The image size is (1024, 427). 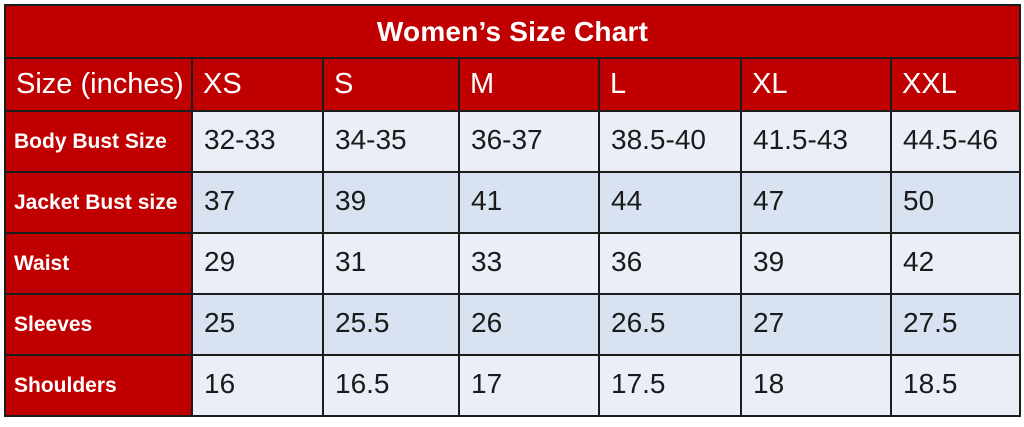 I want to click on cell-jacket-bust-s: 39, so click(x=391, y=202).